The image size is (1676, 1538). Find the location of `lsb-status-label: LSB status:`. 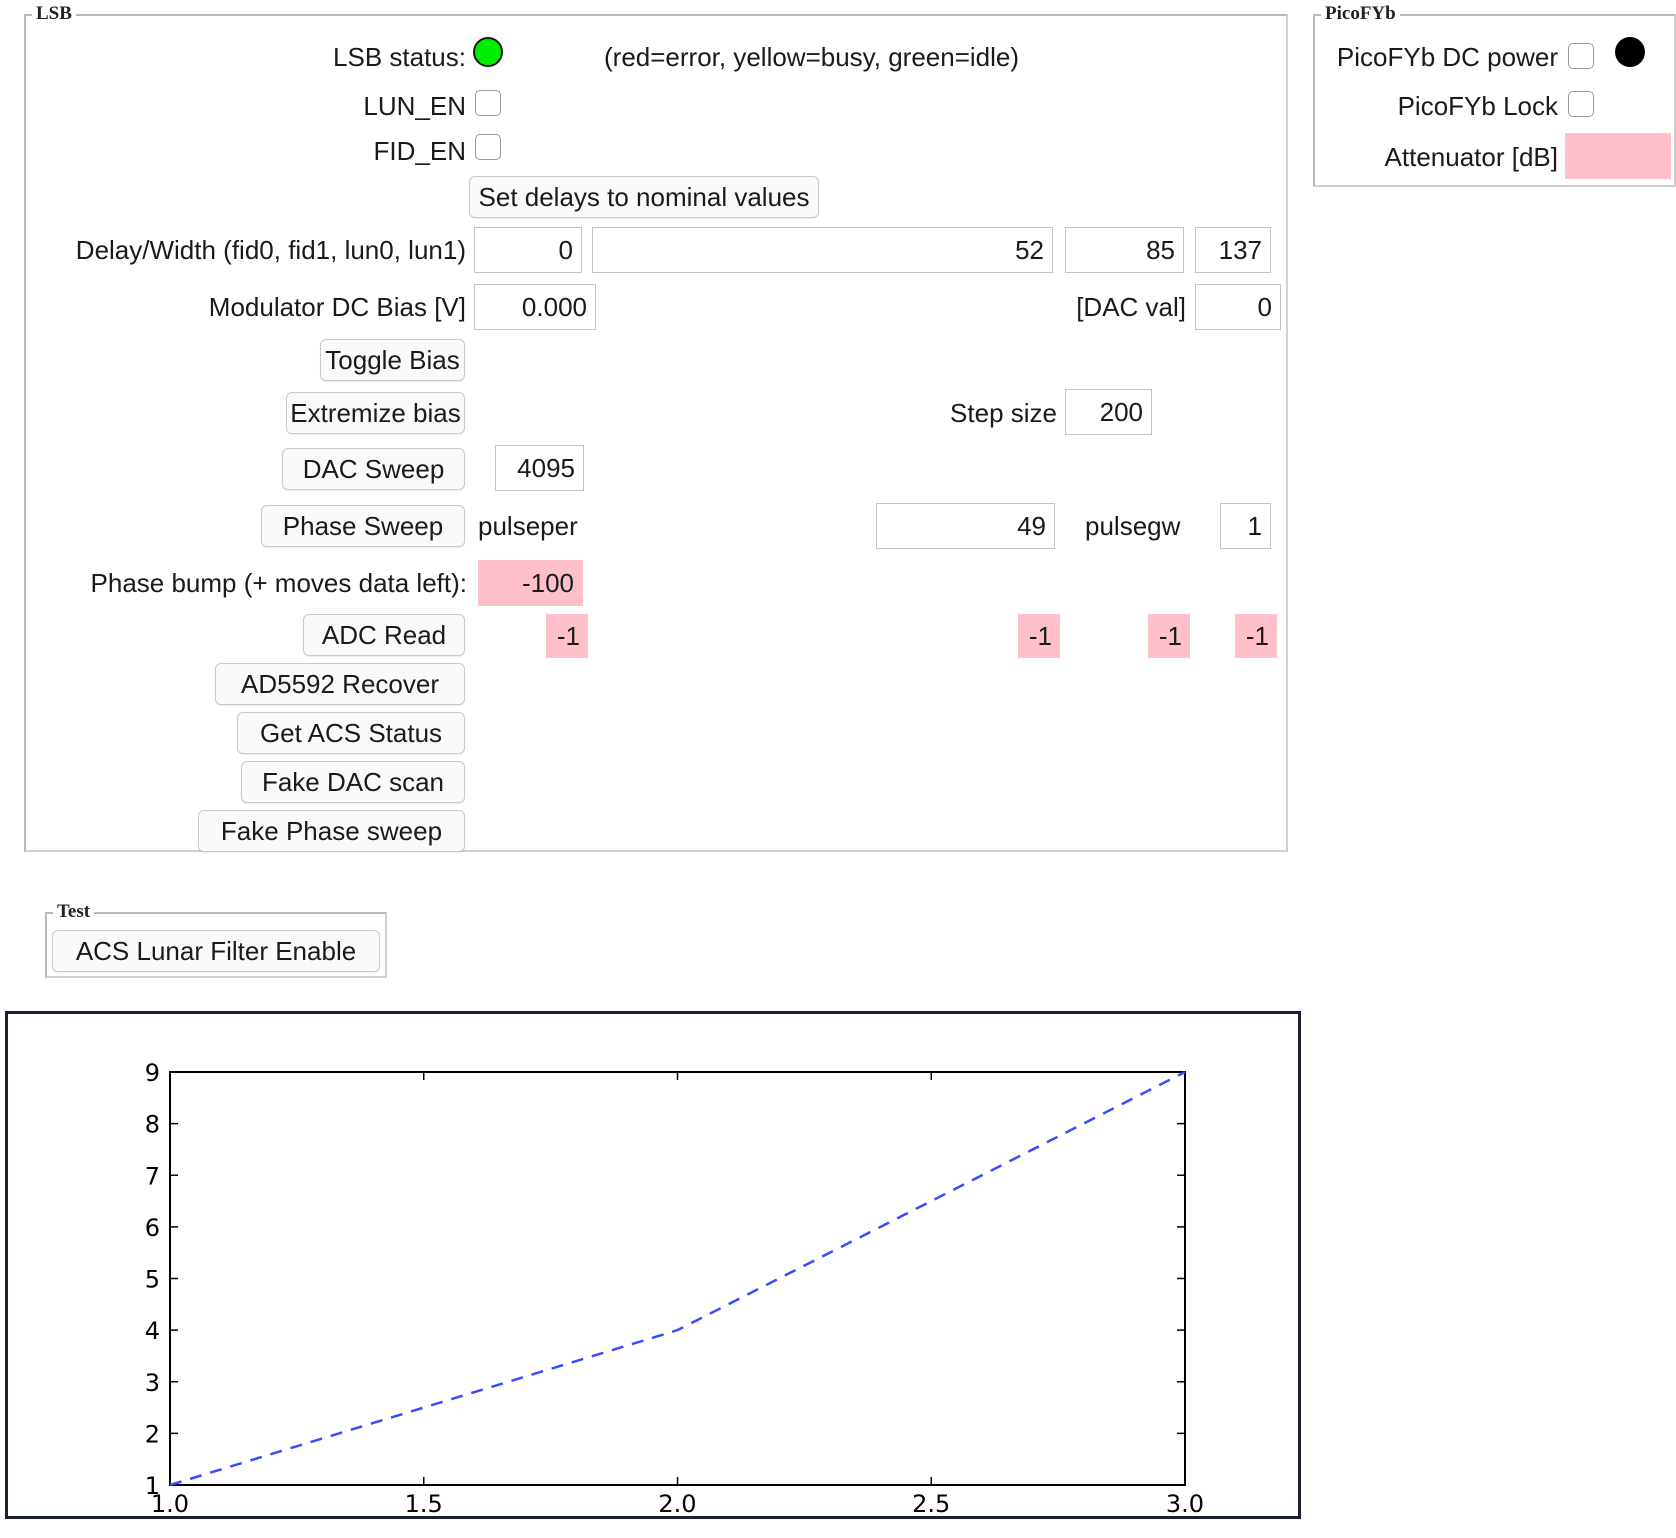

lsb-status-label: LSB status: is located at coordinates (399, 57).